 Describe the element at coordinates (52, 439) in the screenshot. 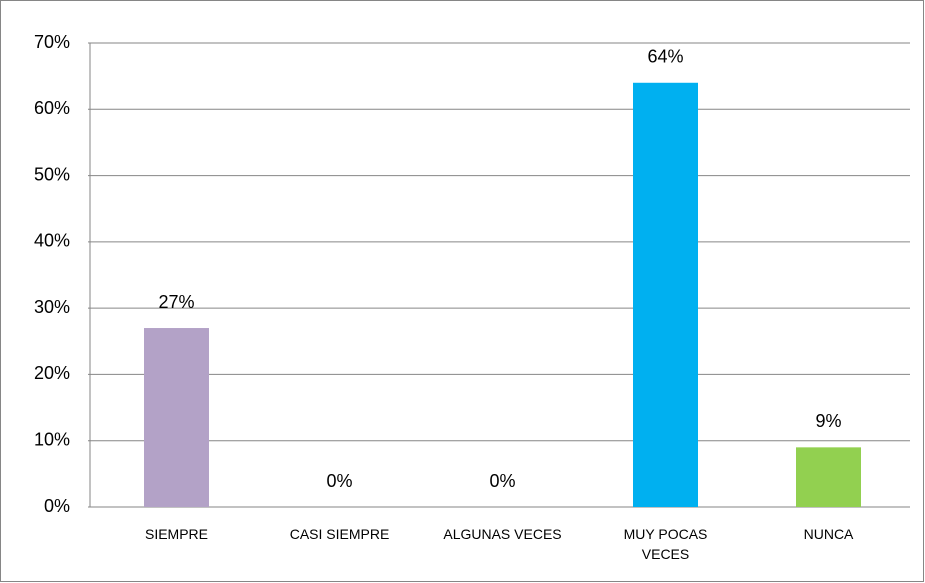

I see `y-tick-label: 10%` at that location.